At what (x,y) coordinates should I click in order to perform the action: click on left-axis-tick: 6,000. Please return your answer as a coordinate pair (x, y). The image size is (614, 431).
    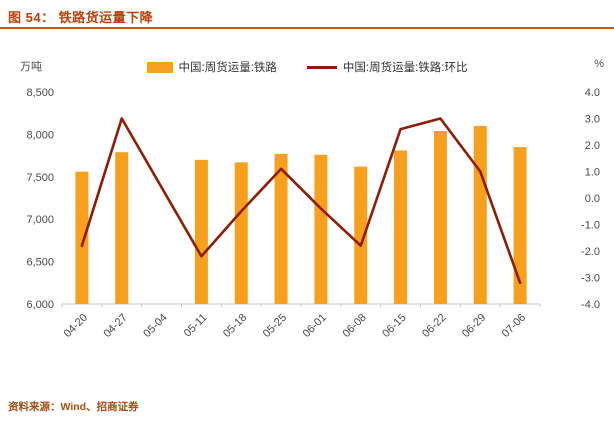
    Looking at the image, I should click on (40, 305).